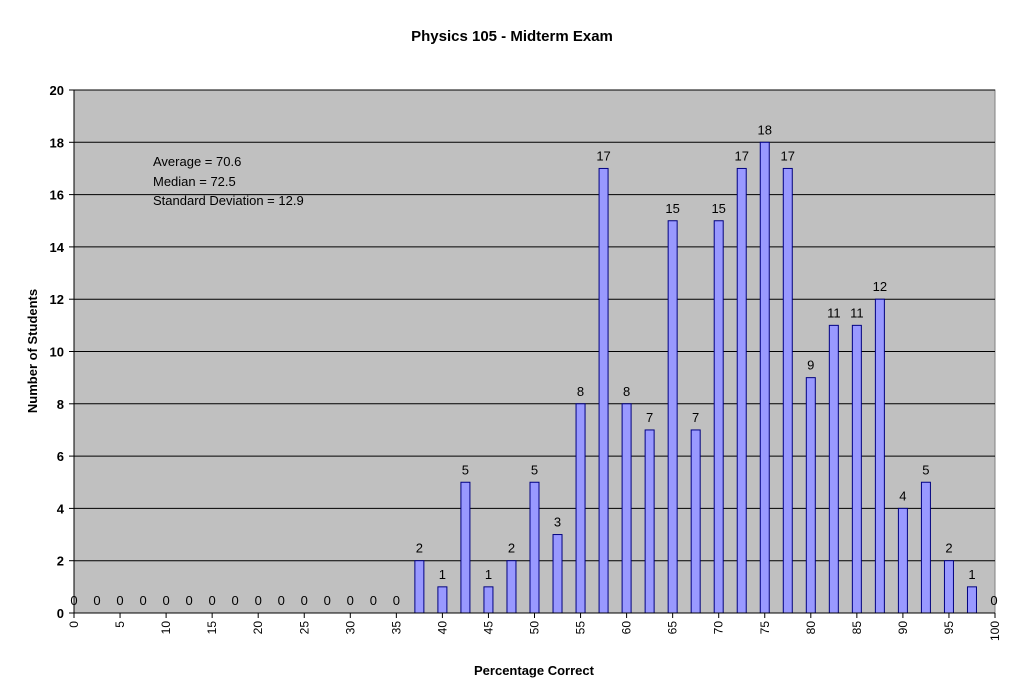 The width and height of the screenshot is (1024, 700). What do you see at coordinates (995, 631) in the screenshot?
I see `x-tick-label: 100` at bounding box center [995, 631].